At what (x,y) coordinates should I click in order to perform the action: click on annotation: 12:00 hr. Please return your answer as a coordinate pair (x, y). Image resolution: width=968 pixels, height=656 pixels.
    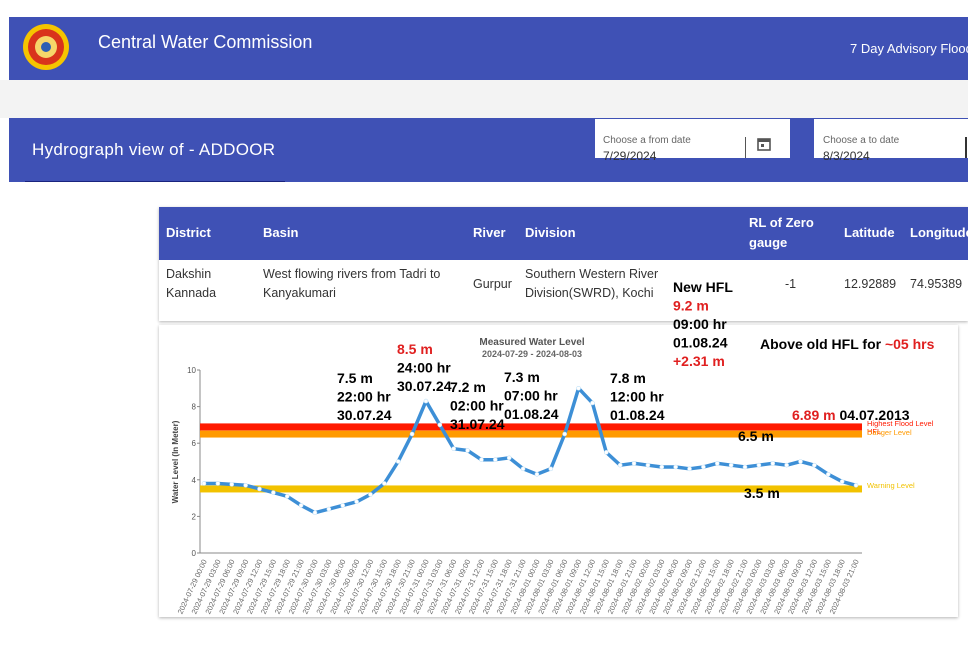
    Looking at the image, I should click on (637, 397).